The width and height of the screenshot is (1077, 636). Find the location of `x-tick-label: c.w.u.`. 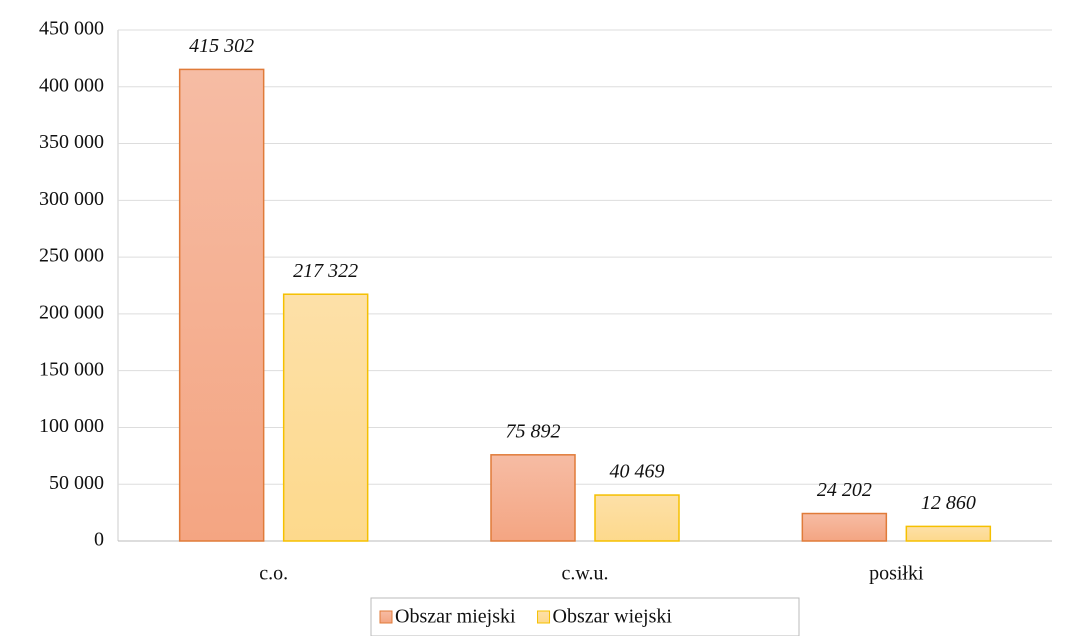

x-tick-label: c.w.u. is located at coordinates (584, 574).